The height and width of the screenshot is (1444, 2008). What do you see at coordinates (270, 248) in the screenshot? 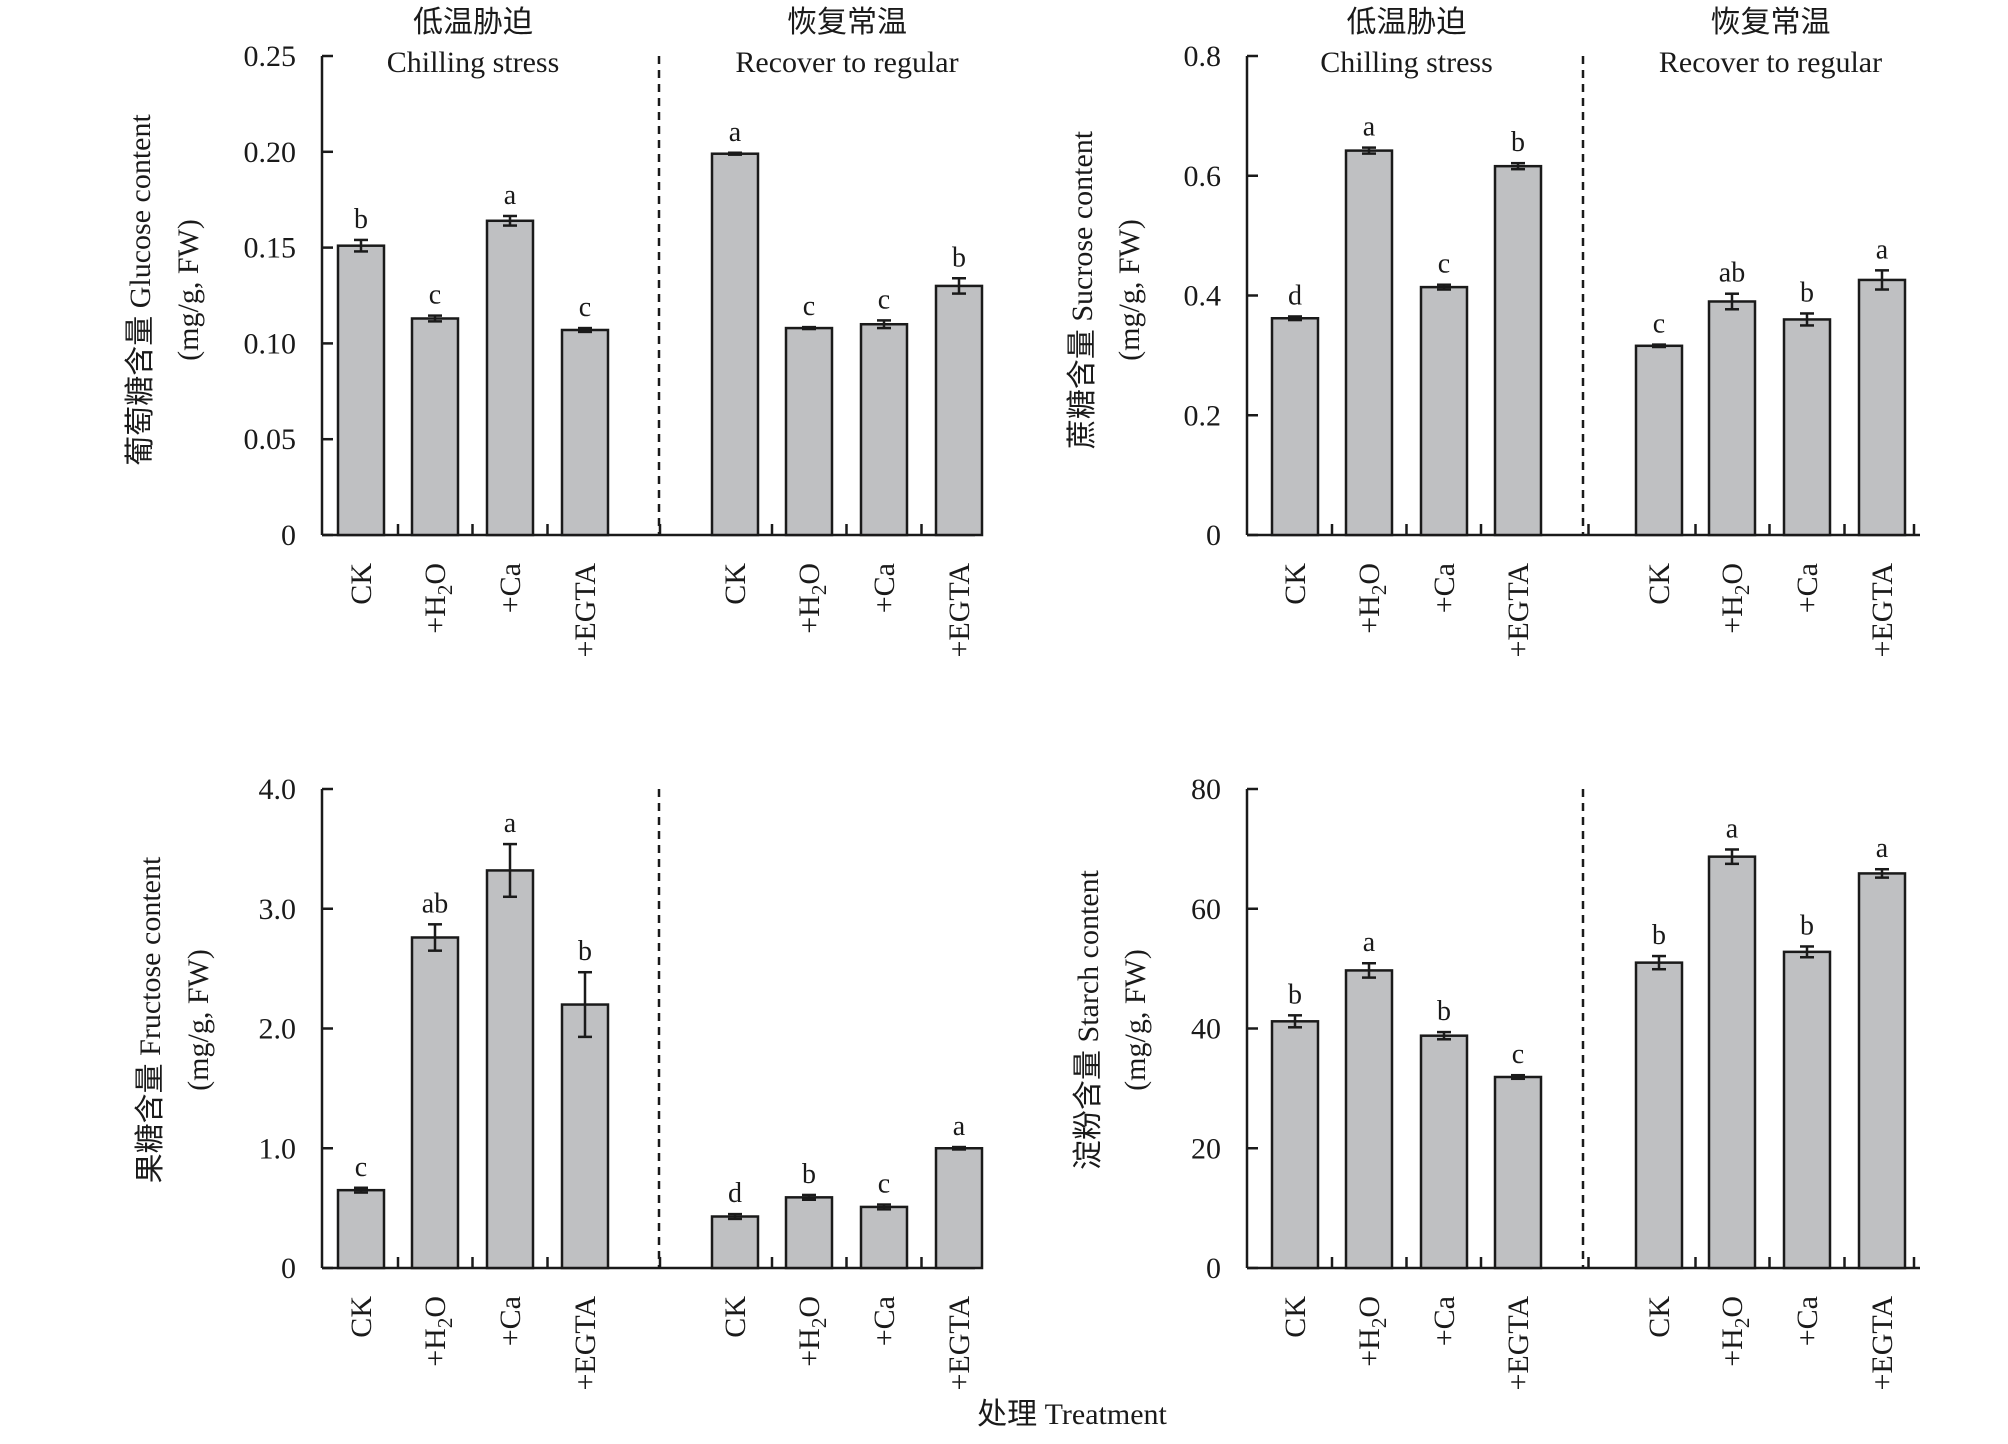
I see `y-tick-label: 0.15` at bounding box center [270, 248].